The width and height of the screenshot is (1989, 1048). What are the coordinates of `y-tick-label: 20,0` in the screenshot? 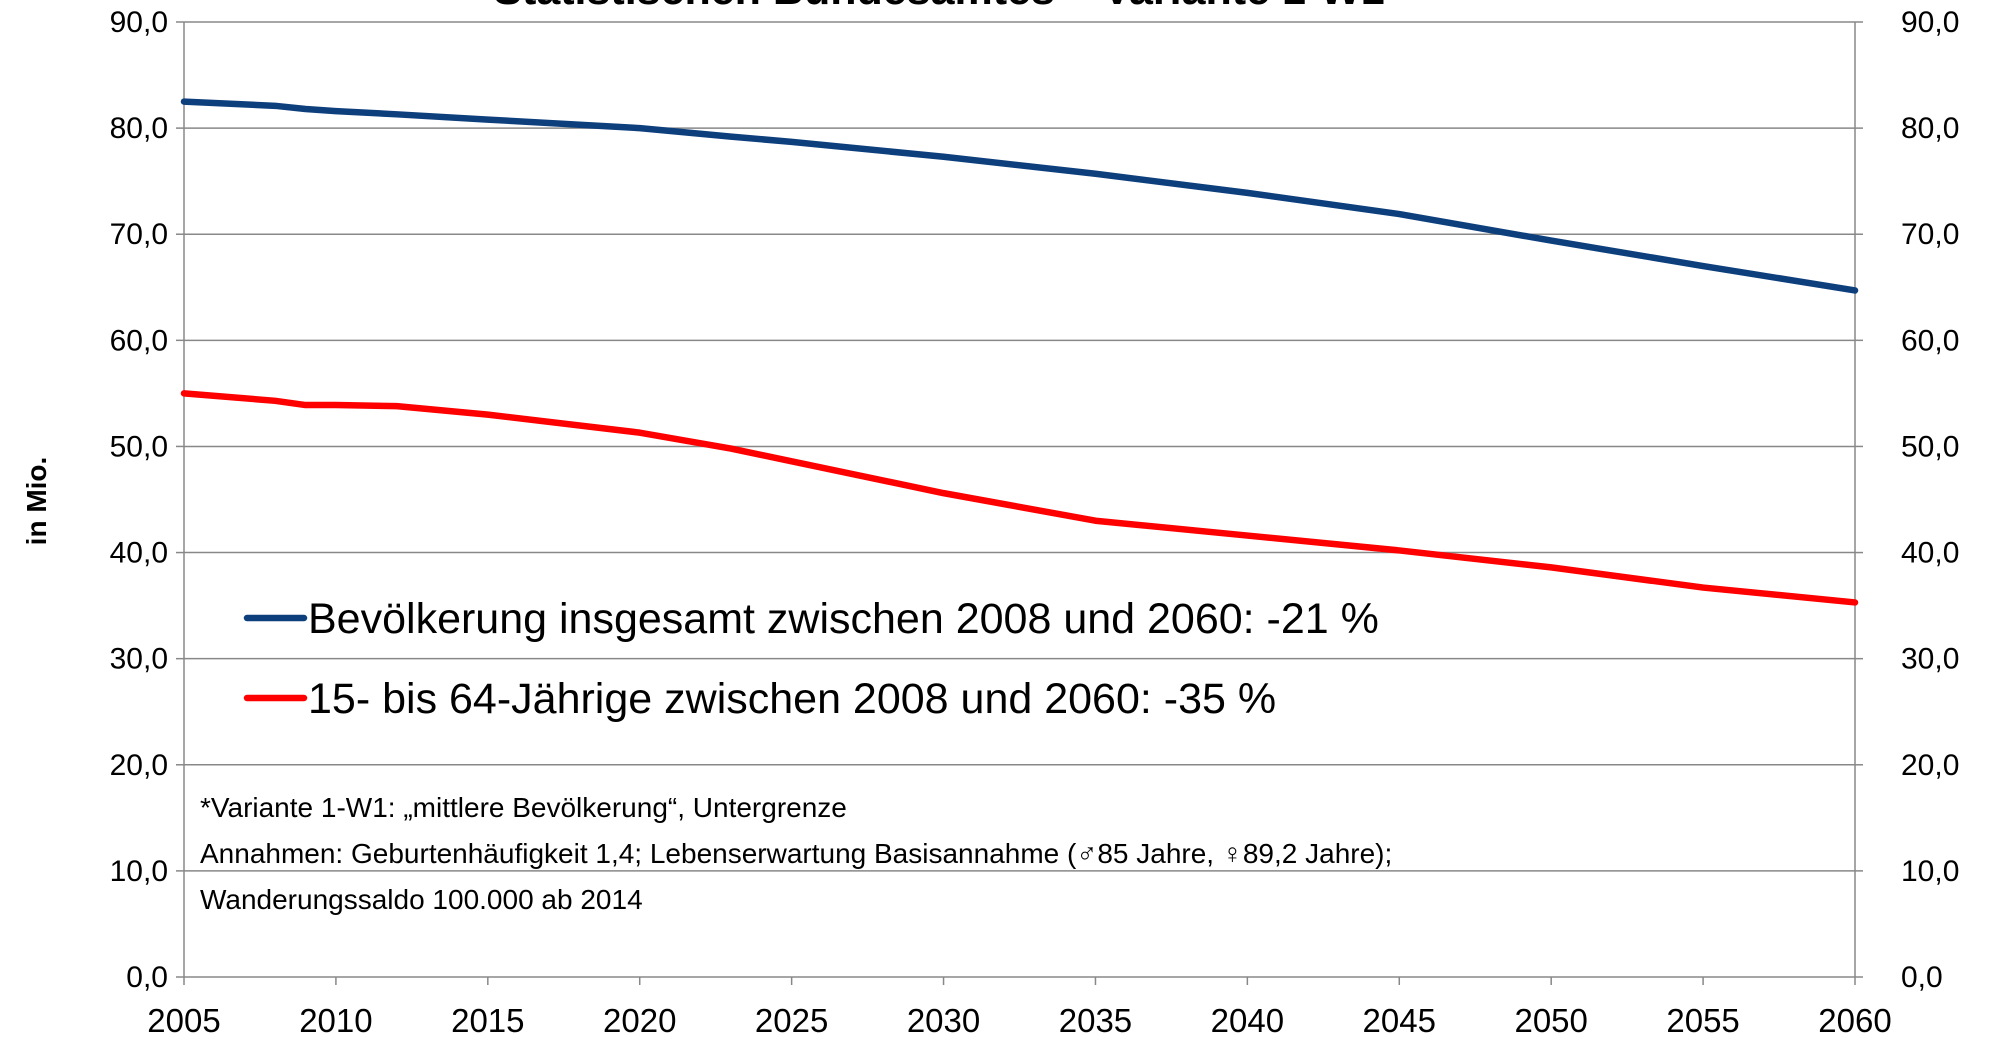 It's located at (139, 765).